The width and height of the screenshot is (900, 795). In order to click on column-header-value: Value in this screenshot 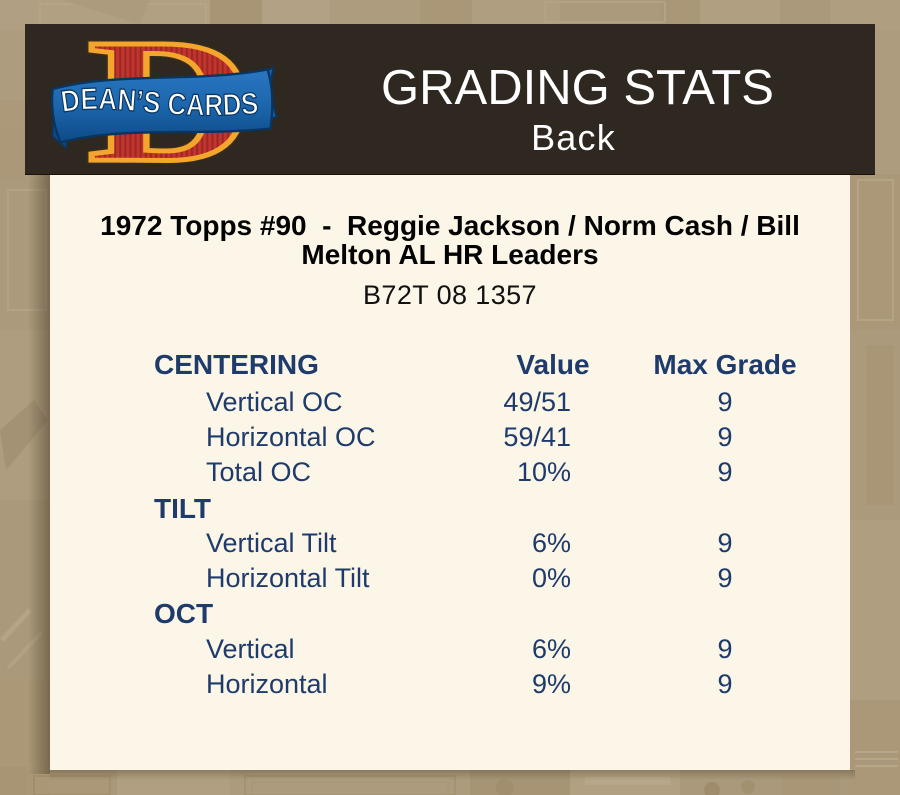, I will do `click(553, 365)`.